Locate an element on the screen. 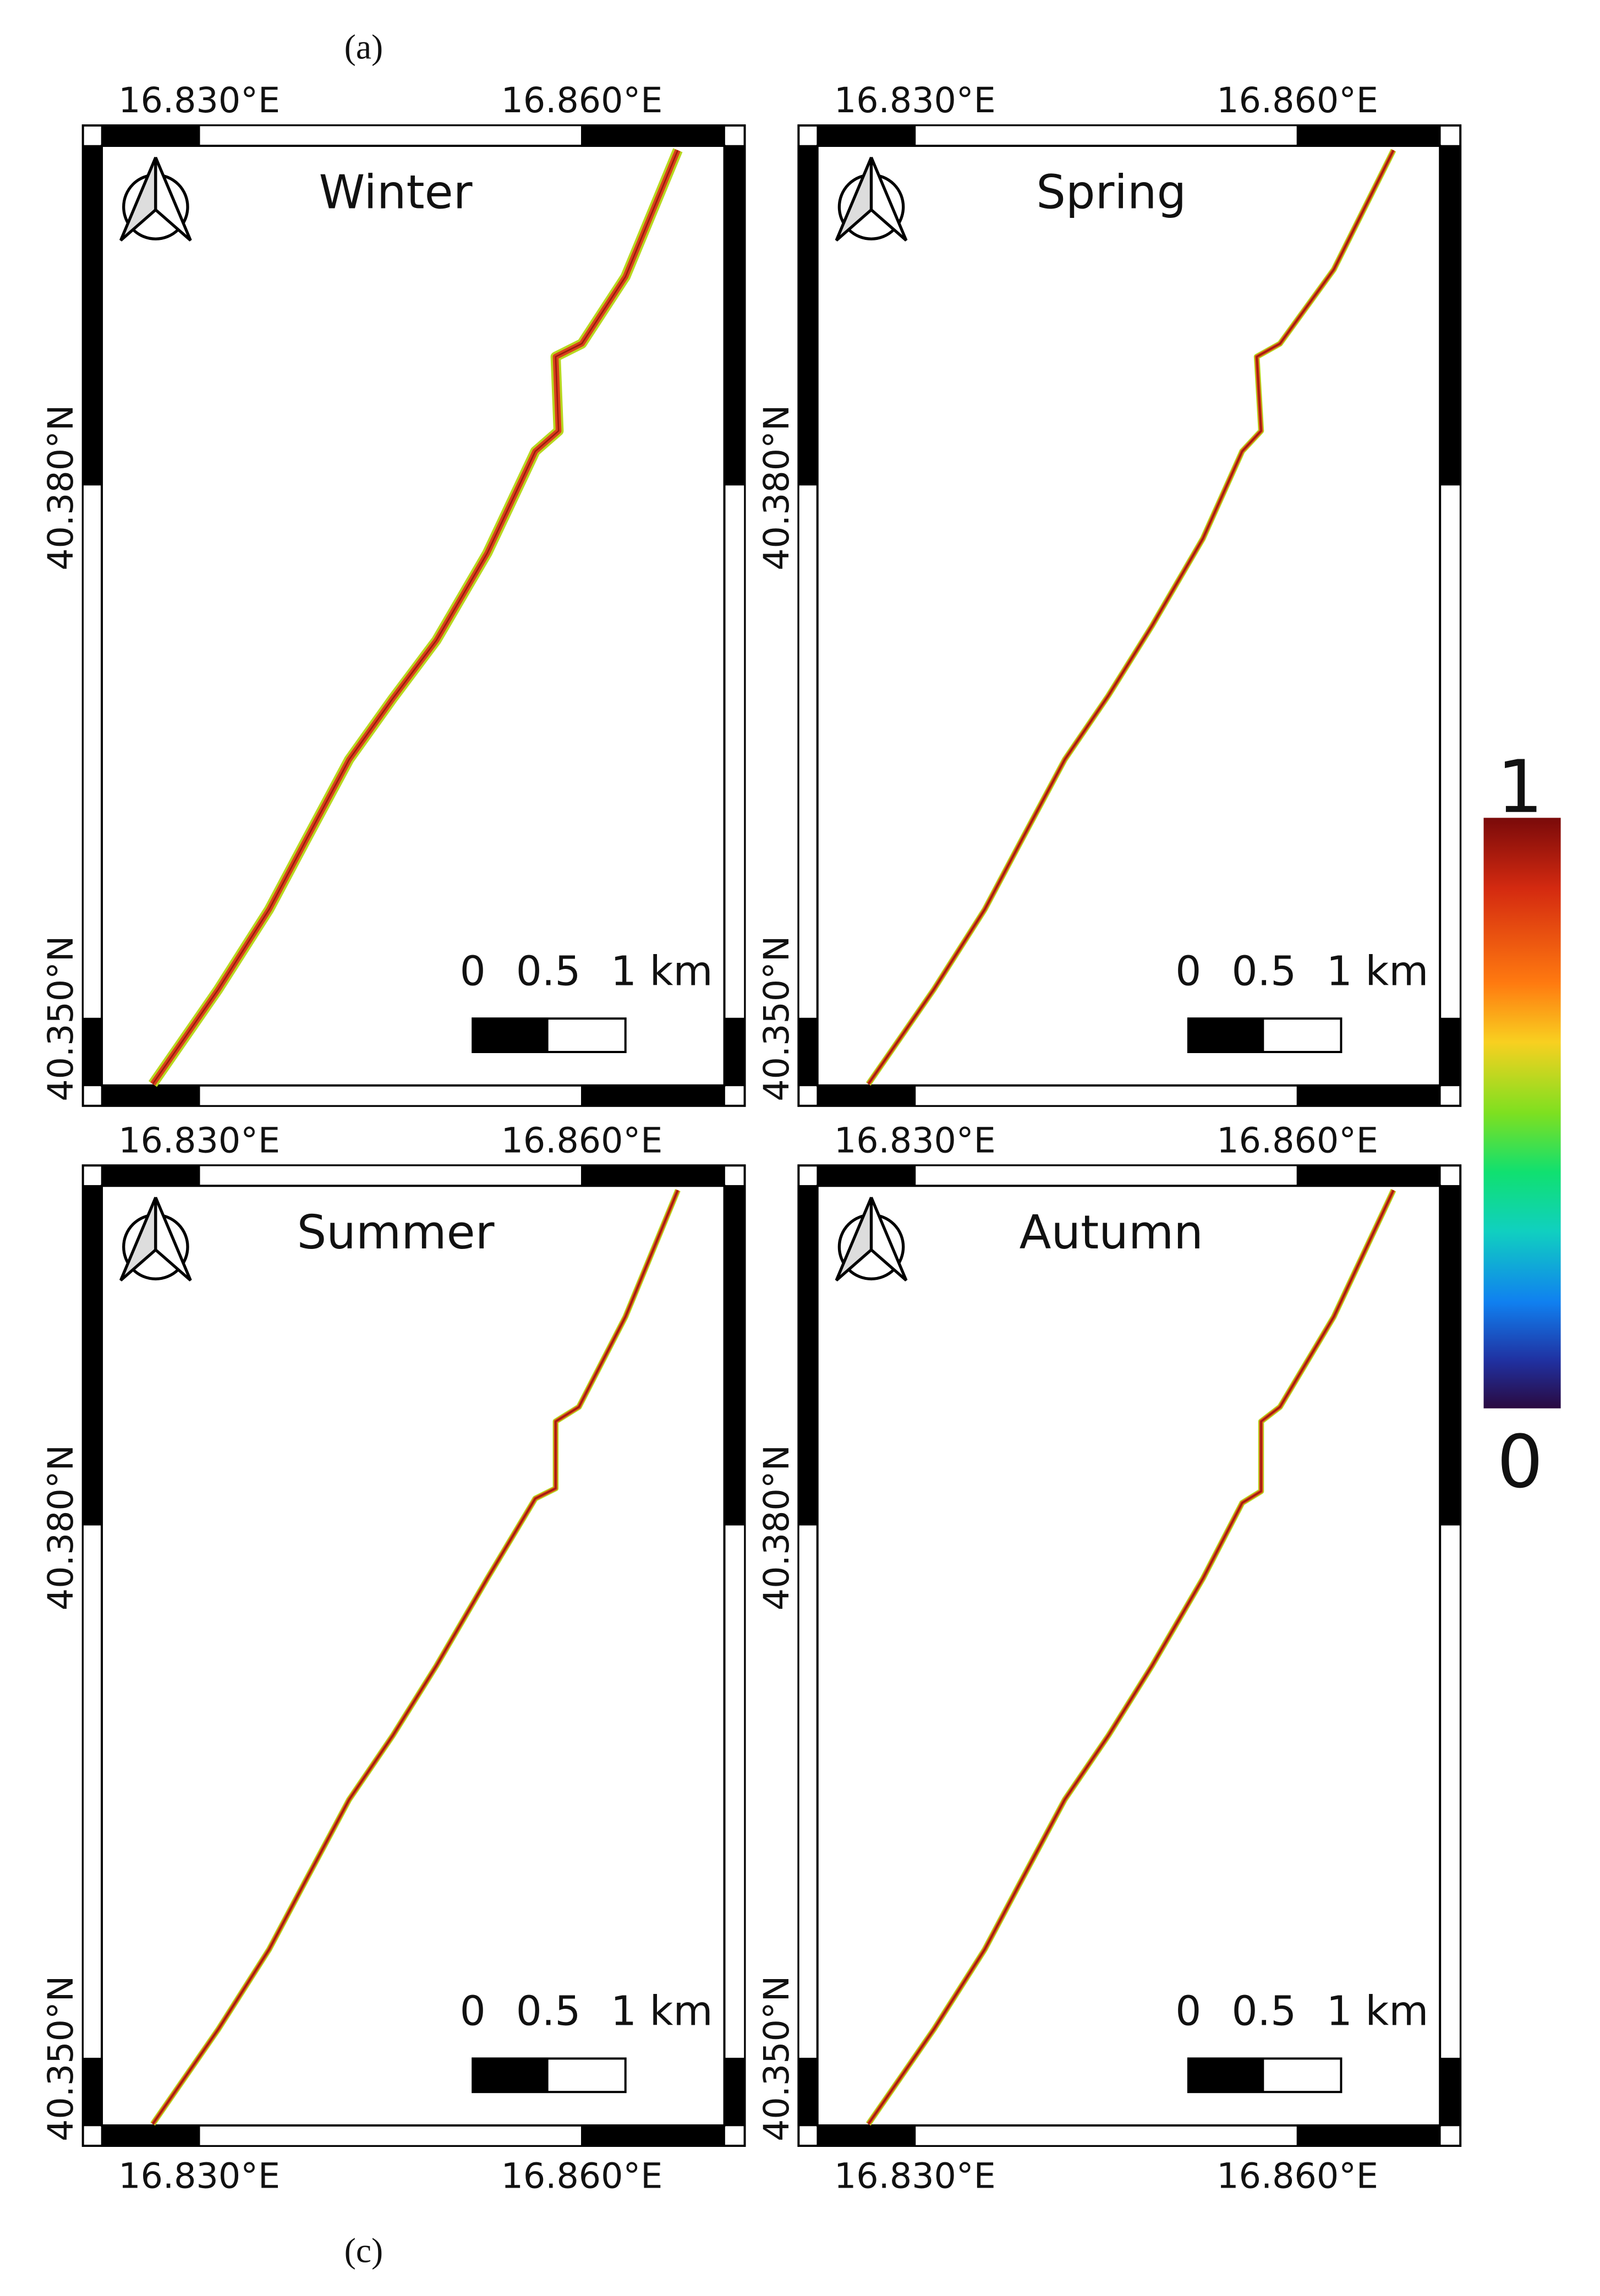 This screenshot has width=1600, height=2296. colorbar is located at coordinates (1522, 1113).